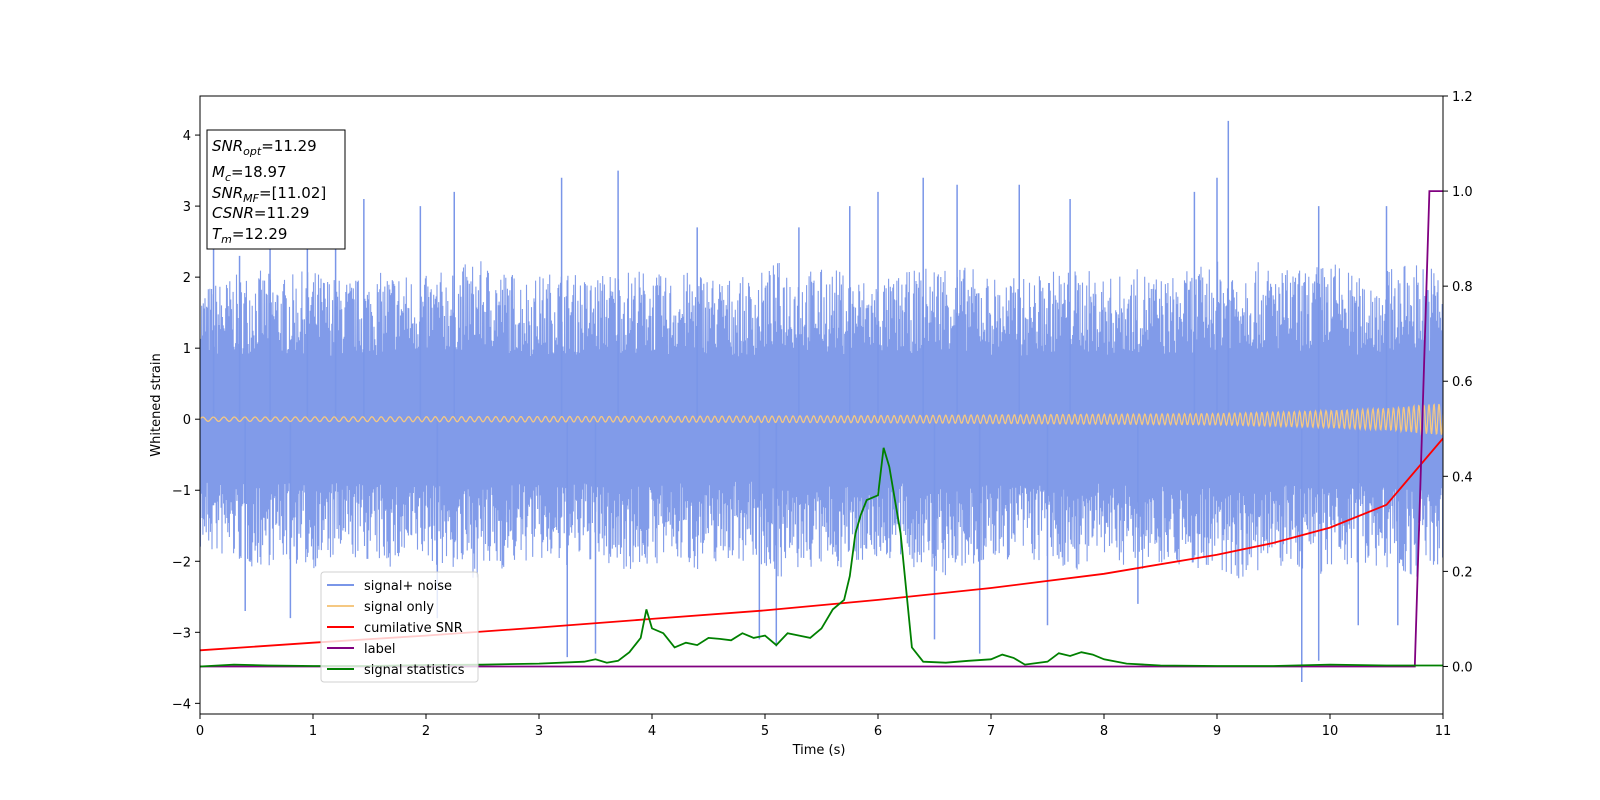 The height and width of the screenshot is (800, 1600). What do you see at coordinates (539, 731) in the screenshot?
I see `x-tick-label: 3` at bounding box center [539, 731].